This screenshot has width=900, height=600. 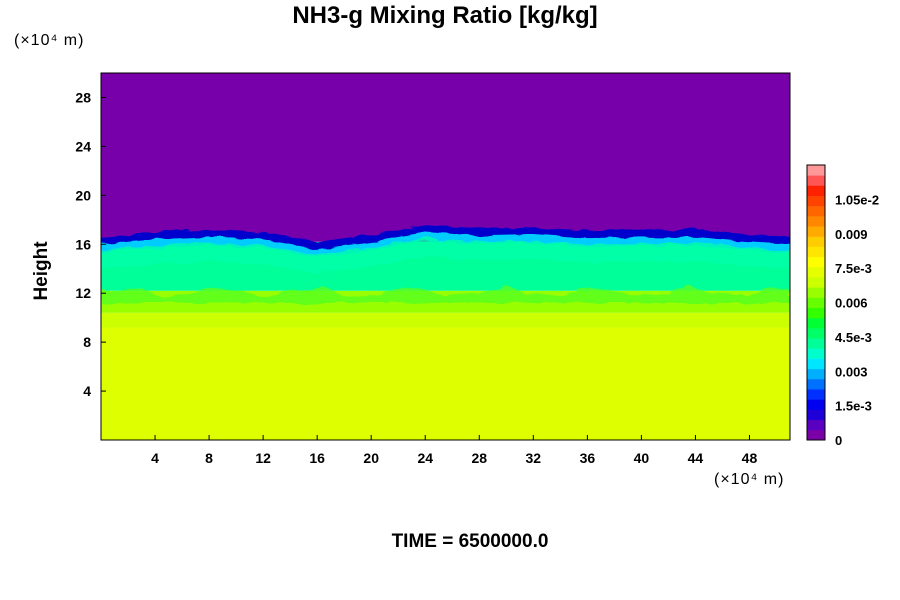 What do you see at coordinates (425, 458) in the screenshot?
I see `x-tick-label: 24` at bounding box center [425, 458].